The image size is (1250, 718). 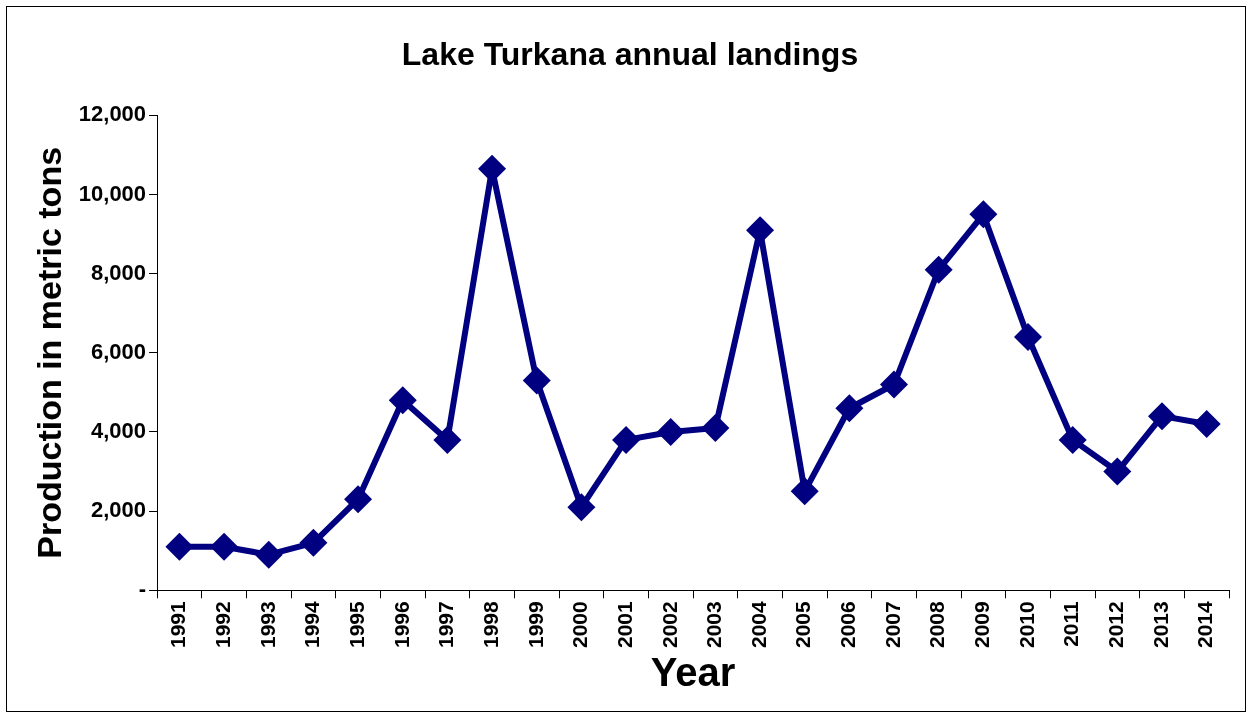 What do you see at coordinates (803, 624) in the screenshot?
I see `x-tick-label: 2005` at bounding box center [803, 624].